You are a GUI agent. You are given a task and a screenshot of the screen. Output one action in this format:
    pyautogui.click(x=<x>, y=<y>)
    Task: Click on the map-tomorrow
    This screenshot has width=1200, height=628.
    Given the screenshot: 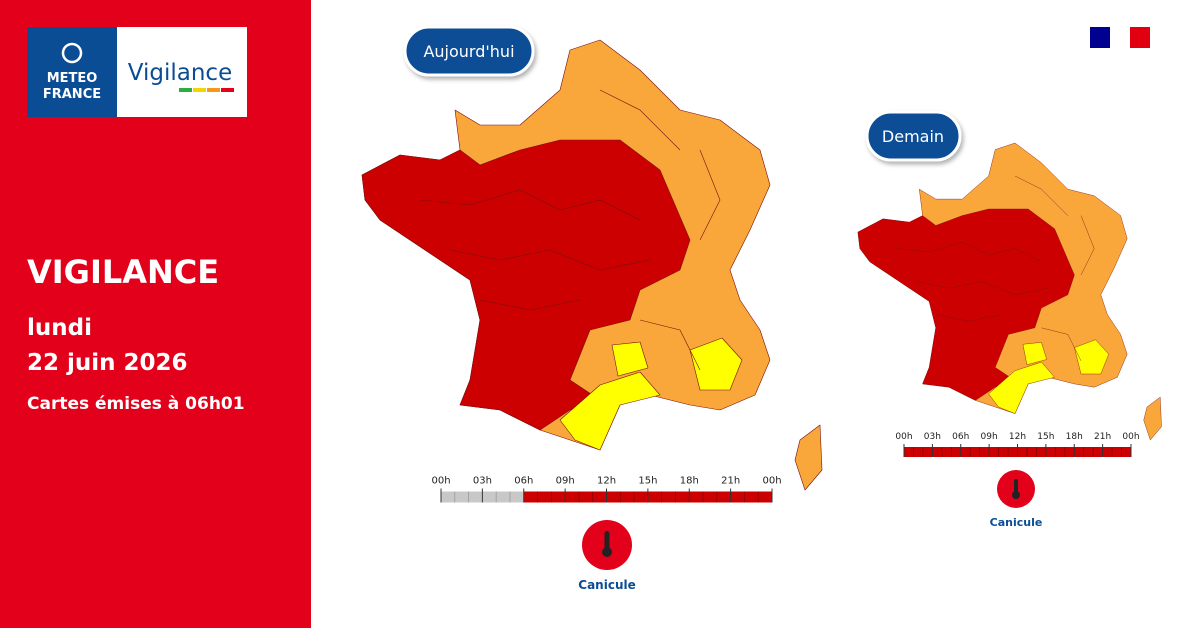 What is the action you would take?
    pyautogui.click(x=1009, y=291)
    